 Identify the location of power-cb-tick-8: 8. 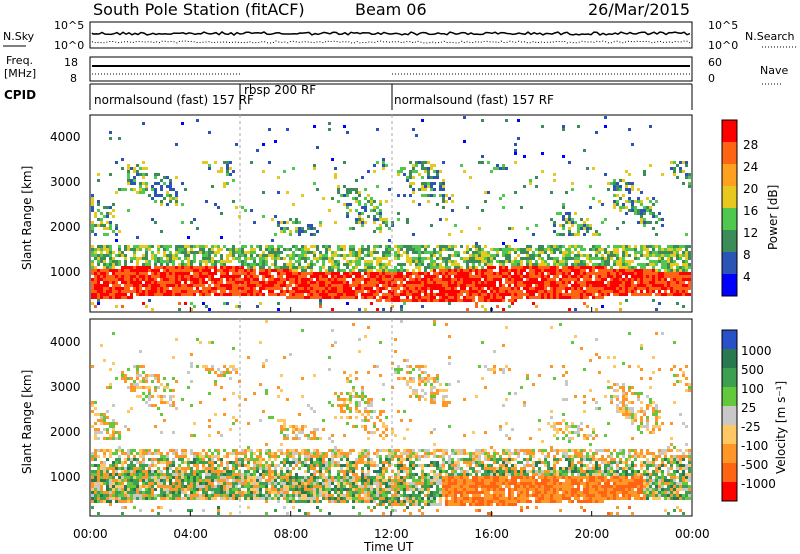
(747, 255).